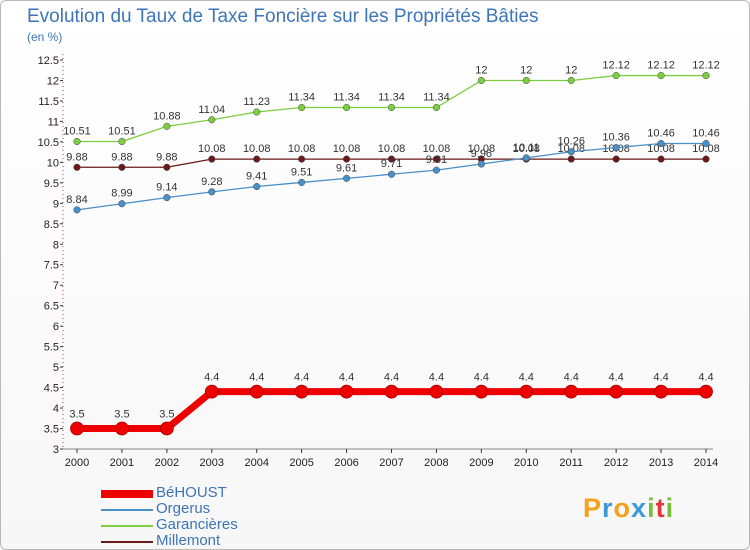  What do you see at coordinates (56, 450) in the screenshot?
I see `y-tick-label: 3` at bounding box center [56, 450].